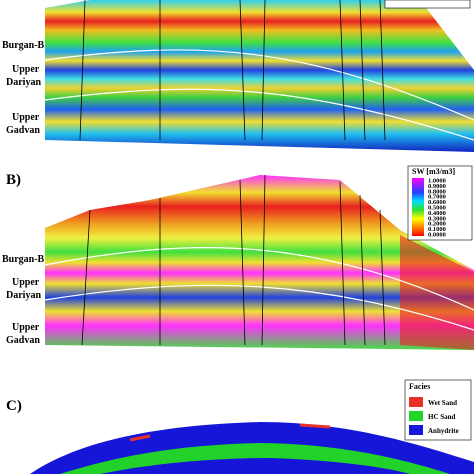  Describe the element at coordinates (418, 207) in the screenshot. I see `colorbar` at that location.